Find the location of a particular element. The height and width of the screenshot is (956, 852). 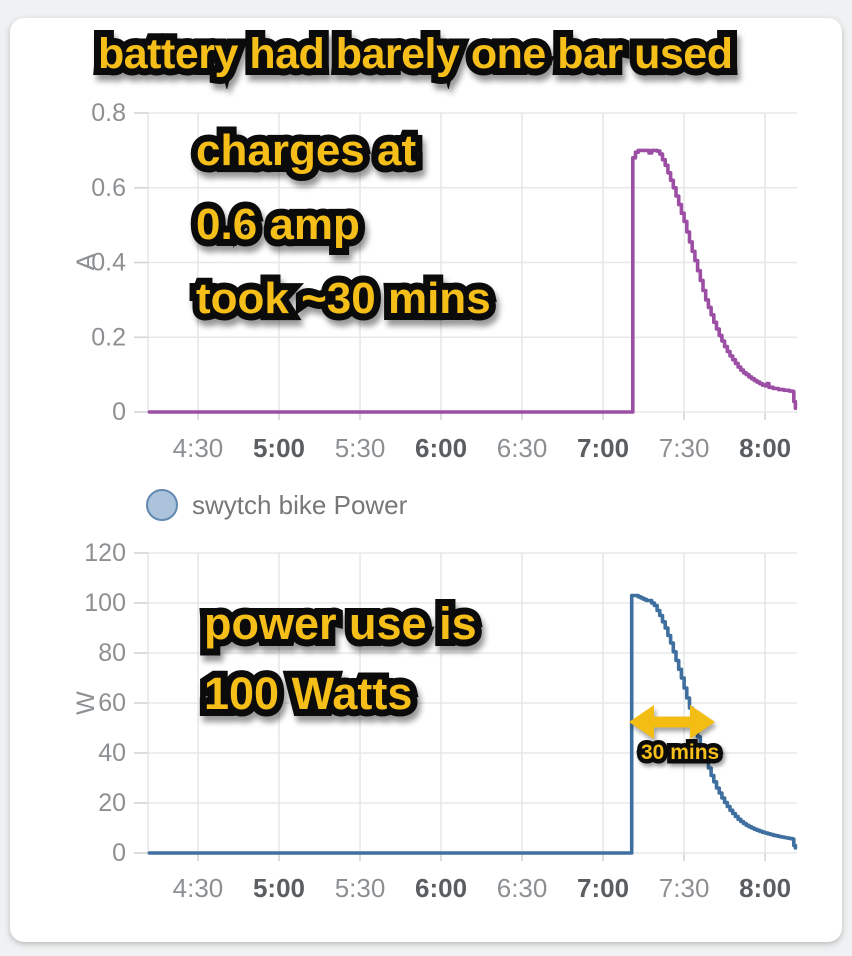

y-tick-label: 0.8 is located at coordinates (108, 113).